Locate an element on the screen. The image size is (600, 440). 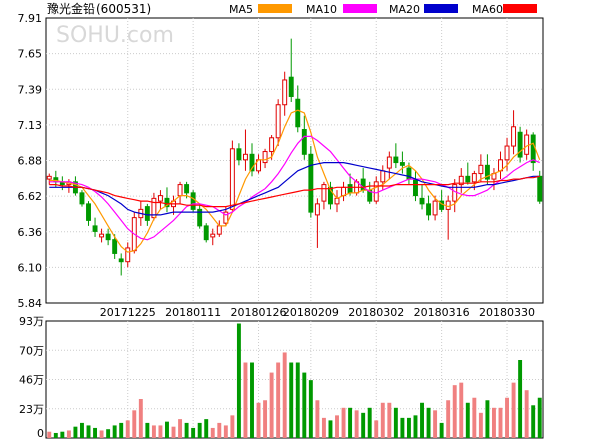
legend-label-ma60: MA60 is located at coordinates (487, 9).